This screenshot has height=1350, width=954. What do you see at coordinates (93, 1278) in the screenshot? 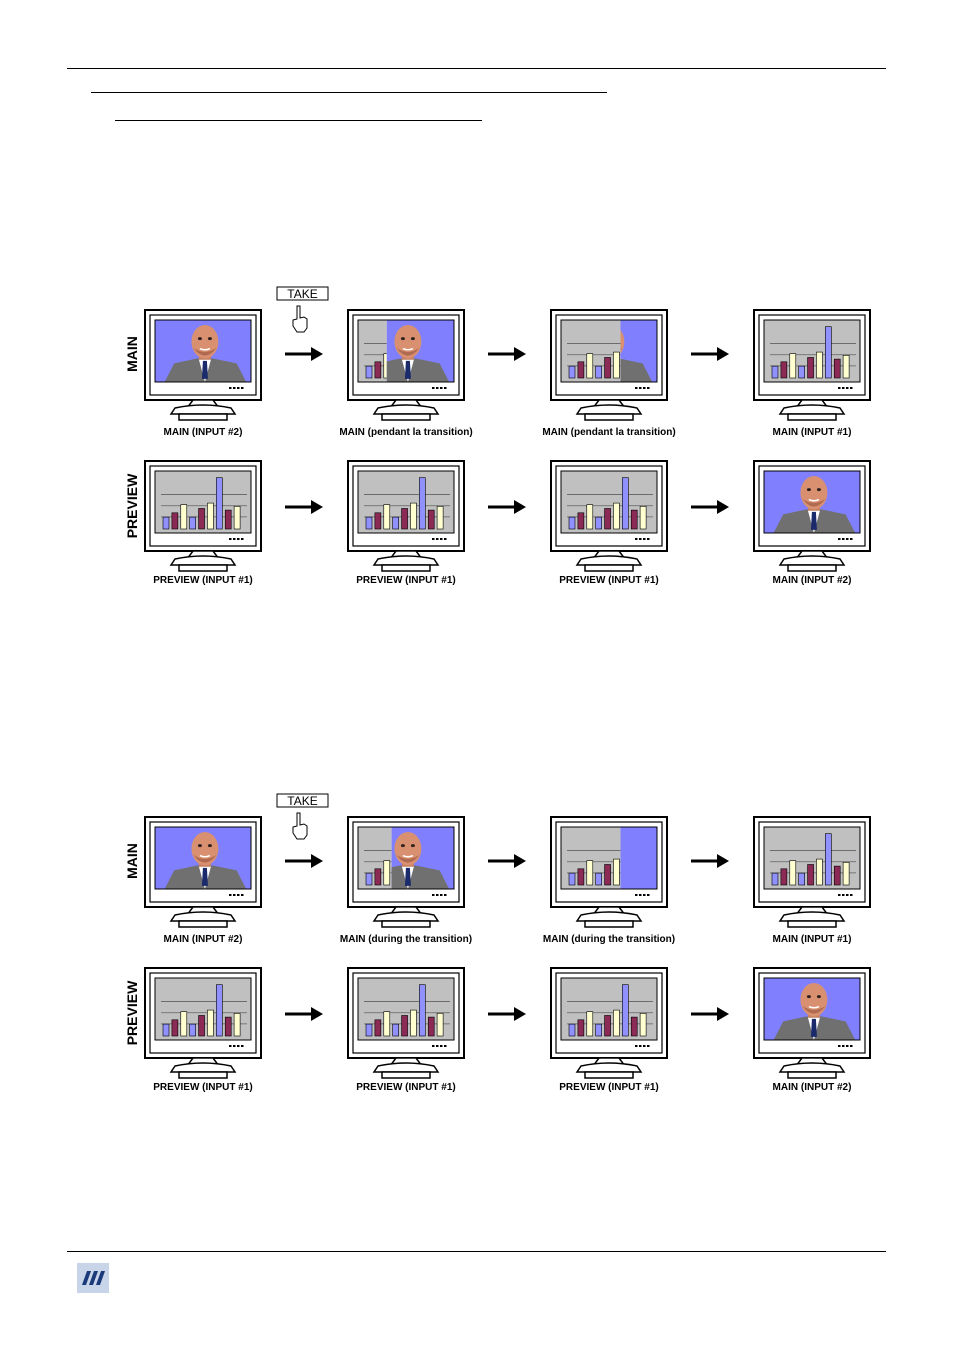
I see `company-logo` at bounding box center [93, 1278].